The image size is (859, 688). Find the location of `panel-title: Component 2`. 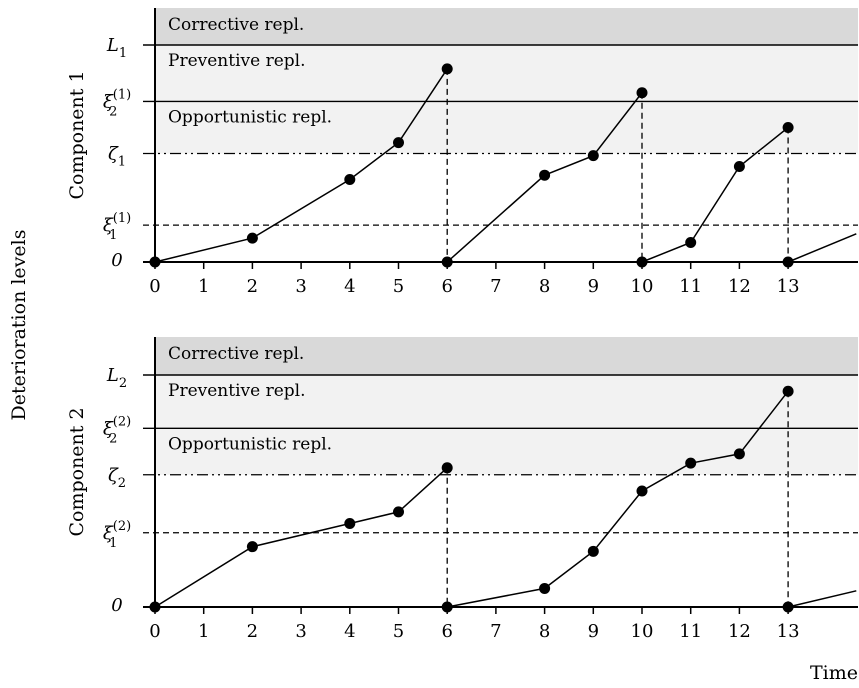

panel-title: Component 2 is located at coordinates (77, 471).